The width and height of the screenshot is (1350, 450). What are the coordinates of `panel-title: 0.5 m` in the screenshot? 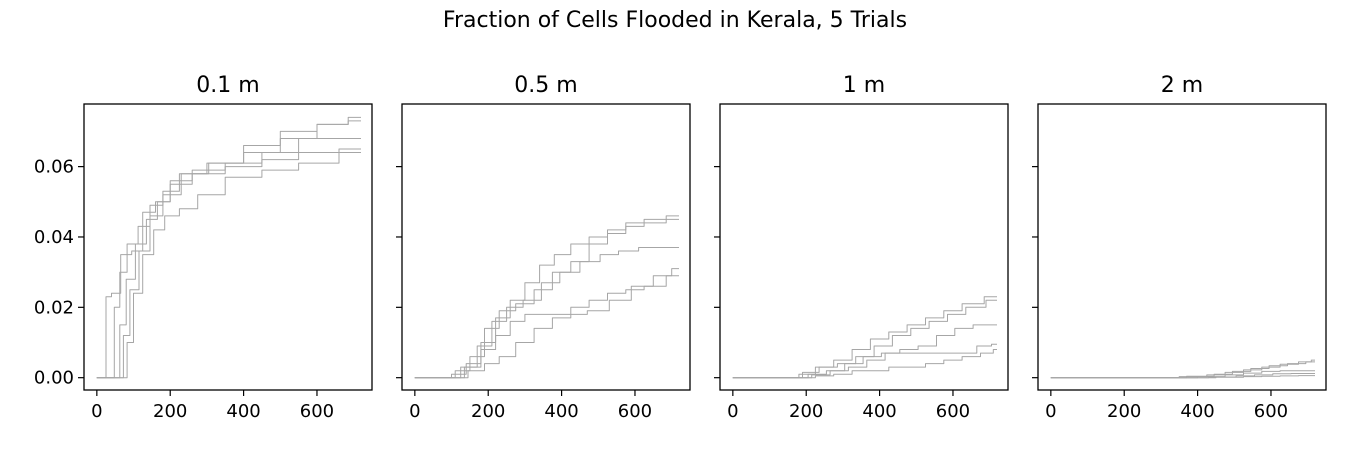 It's located at (545, 85).